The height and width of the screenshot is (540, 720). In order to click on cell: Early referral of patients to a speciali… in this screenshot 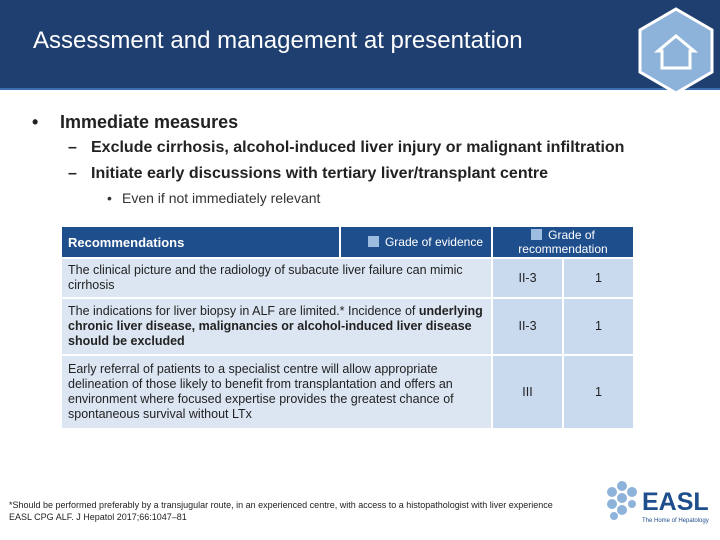, I will do `click(276, 392)`.